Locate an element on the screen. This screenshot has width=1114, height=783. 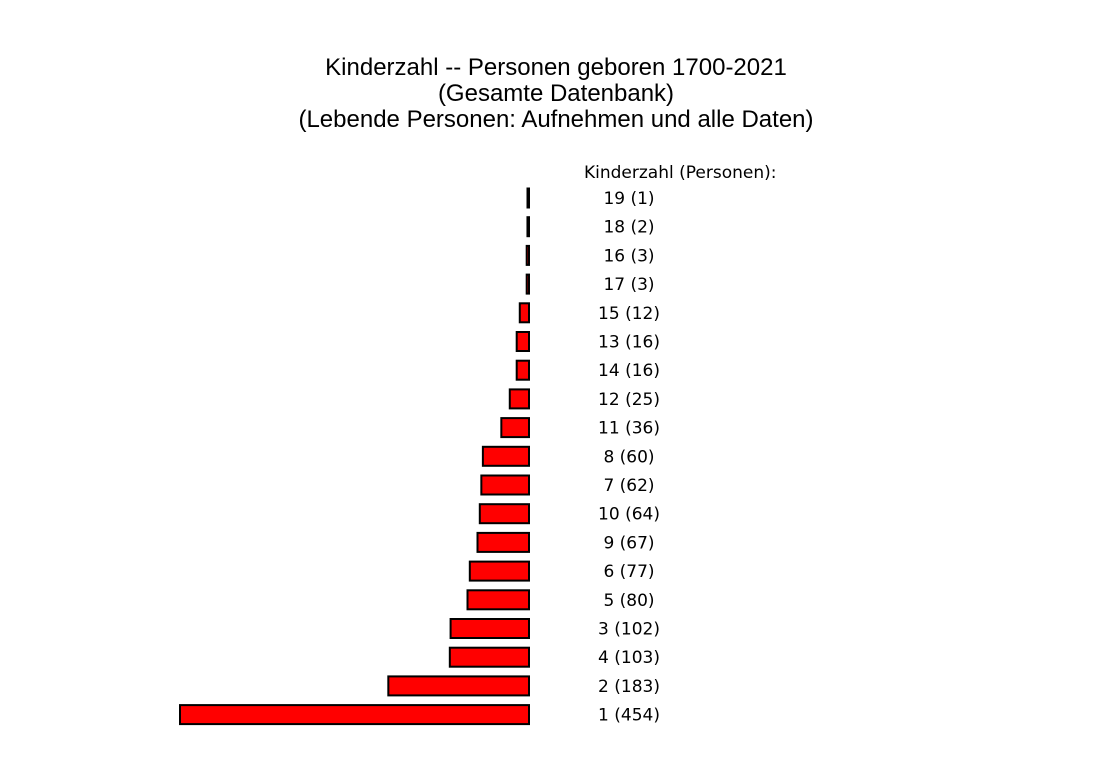
legend-title: Kinderzahl (Personen): is located at coordinates (680, 173).